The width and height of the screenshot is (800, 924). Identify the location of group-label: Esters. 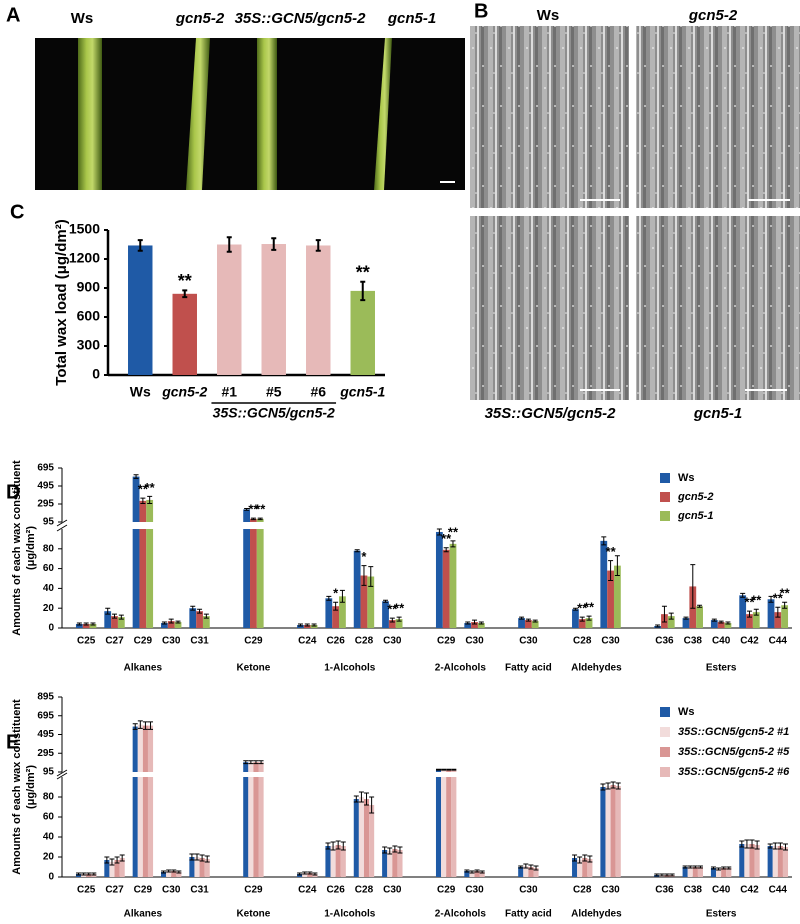
(721, 914).